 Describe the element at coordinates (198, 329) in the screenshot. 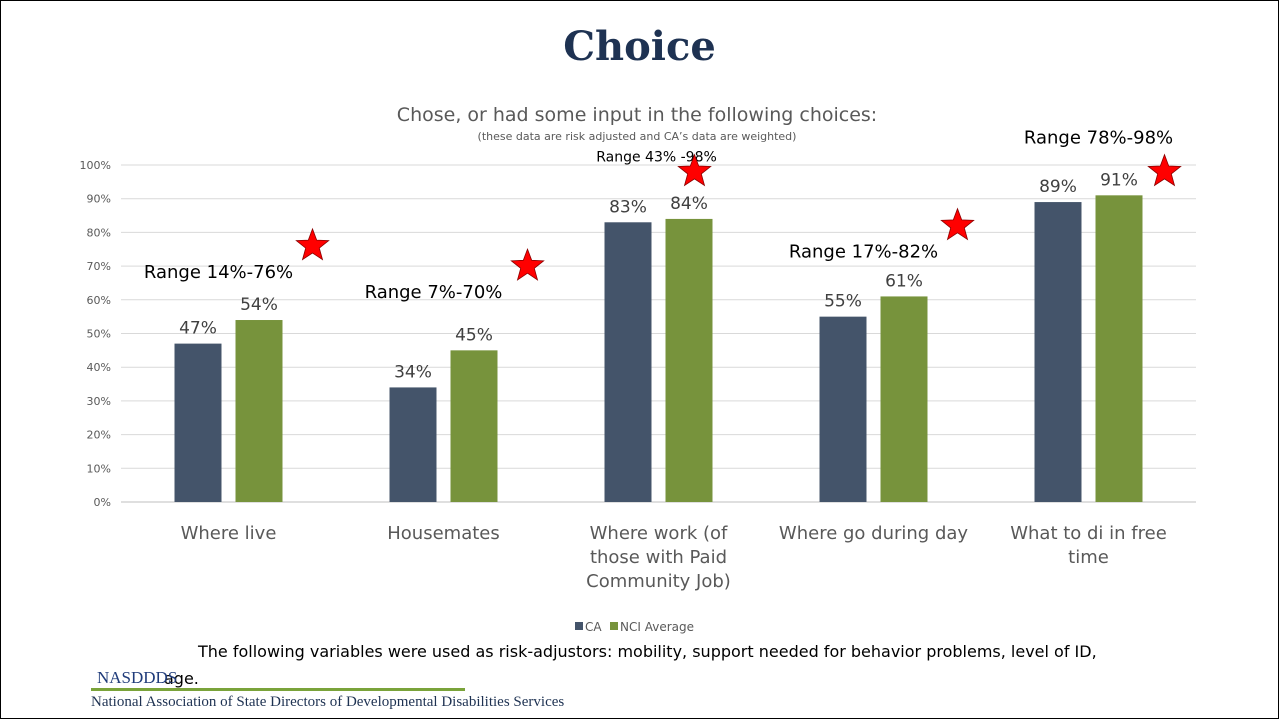

I see `data-label: 47%` at that location.